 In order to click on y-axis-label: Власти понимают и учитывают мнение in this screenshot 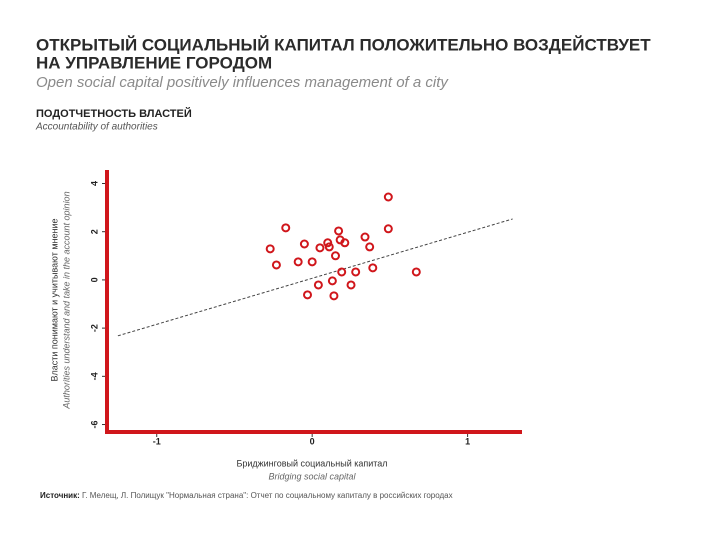, I will do `click(54, 299)`.